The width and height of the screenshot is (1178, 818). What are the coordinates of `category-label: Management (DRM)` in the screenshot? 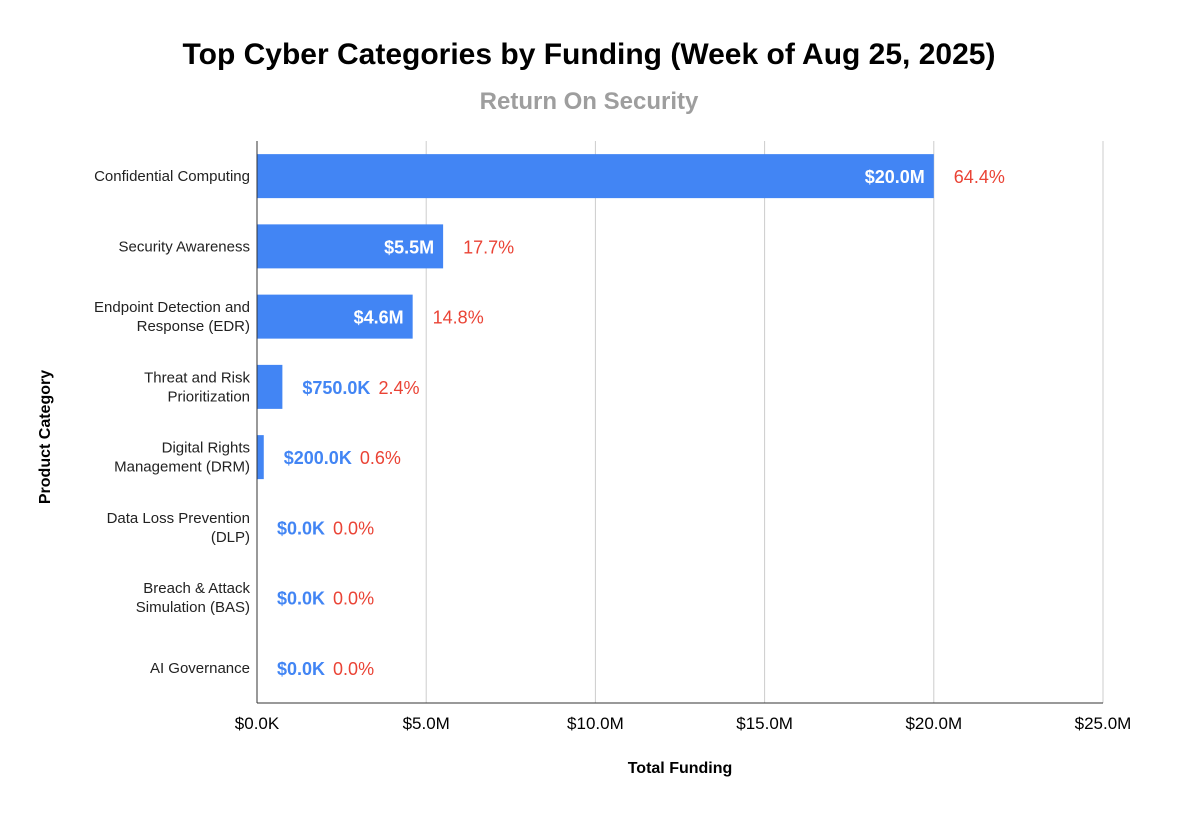 It's located at (182, 467).